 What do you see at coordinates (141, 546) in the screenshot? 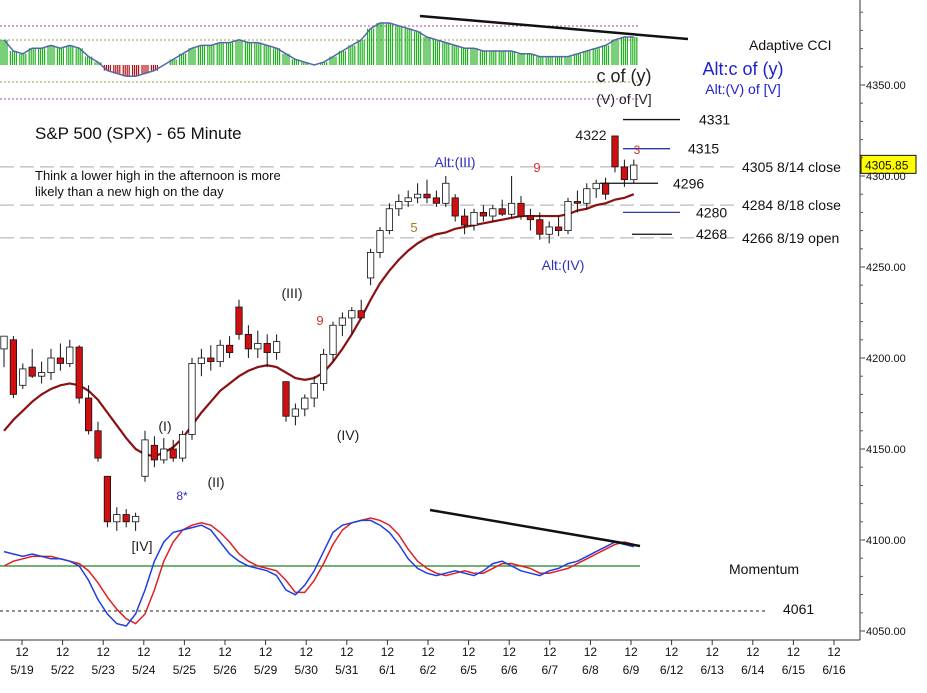
I see `wave-label: [IV]` at bounding box center [141, 546].